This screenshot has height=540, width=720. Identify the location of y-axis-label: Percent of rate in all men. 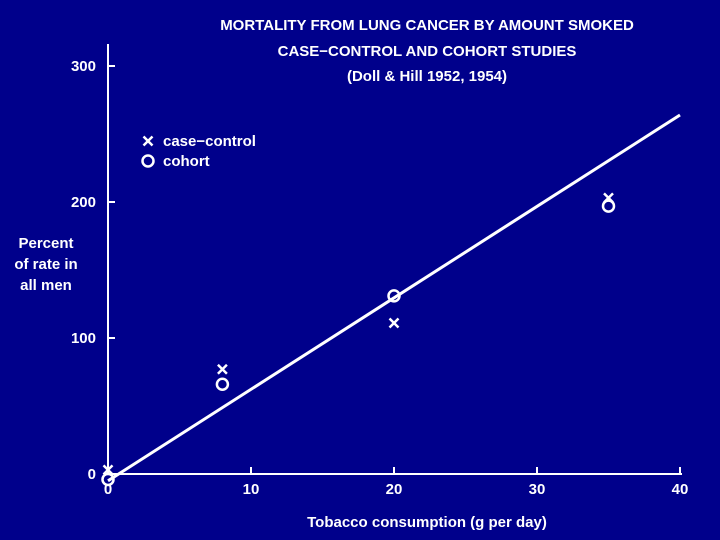
(45, 264).